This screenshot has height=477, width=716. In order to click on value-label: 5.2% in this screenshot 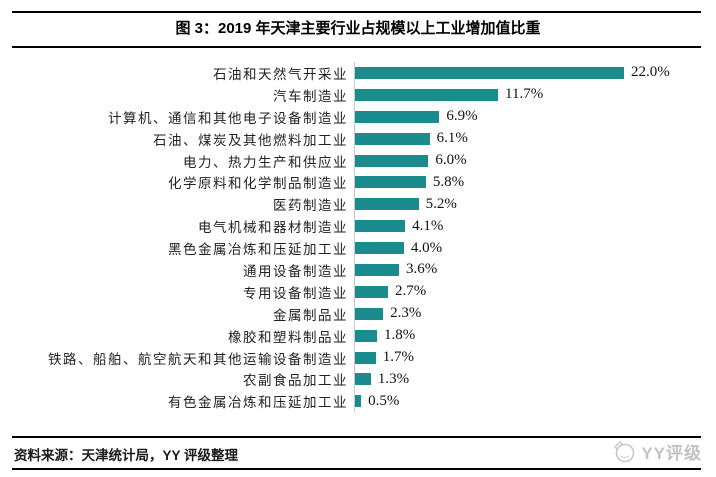, I will do `click(441, 203)`.